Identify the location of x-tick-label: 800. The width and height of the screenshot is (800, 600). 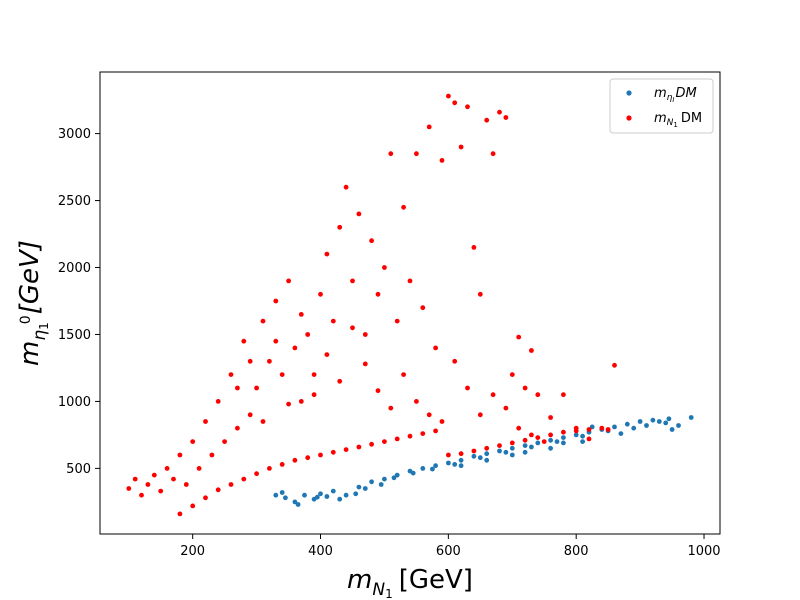
(576, 551).